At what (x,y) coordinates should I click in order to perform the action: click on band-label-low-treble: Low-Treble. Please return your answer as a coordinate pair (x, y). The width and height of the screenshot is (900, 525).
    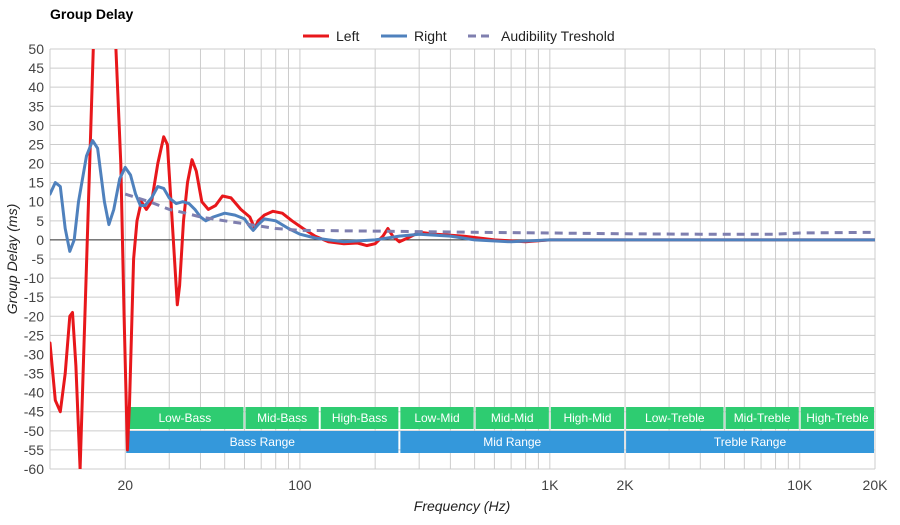
    Looking at the image, I should click on (675, 418).